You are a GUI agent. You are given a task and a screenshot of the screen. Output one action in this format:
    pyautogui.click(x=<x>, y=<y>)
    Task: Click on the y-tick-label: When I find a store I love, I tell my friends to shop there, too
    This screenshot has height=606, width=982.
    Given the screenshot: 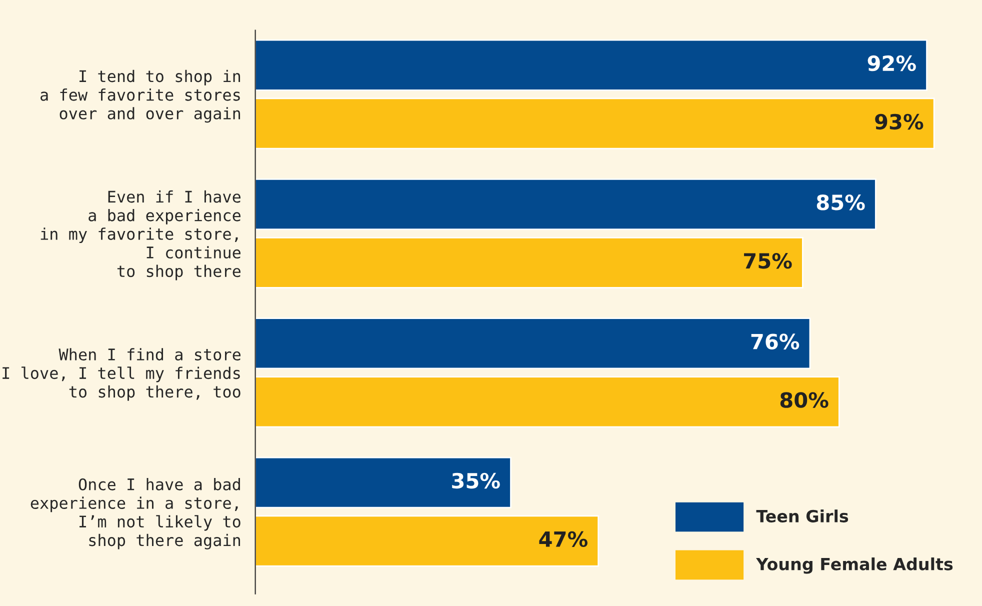 What is the action you would take?
    pyautogui.click(x=121, y=374)
    